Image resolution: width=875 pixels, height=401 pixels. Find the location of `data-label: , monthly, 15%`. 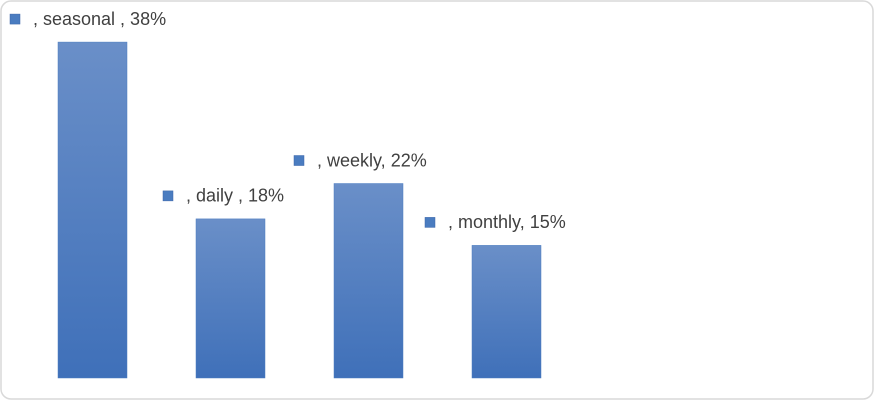

data-label: , monthly, 15% is located at coordinates (507, 222).